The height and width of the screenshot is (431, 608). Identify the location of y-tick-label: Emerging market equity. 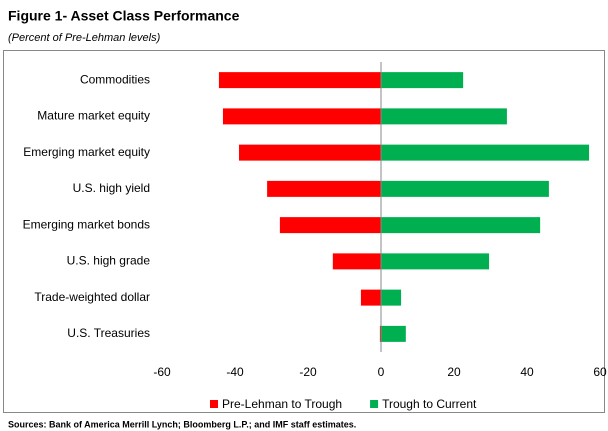
(86, 152).